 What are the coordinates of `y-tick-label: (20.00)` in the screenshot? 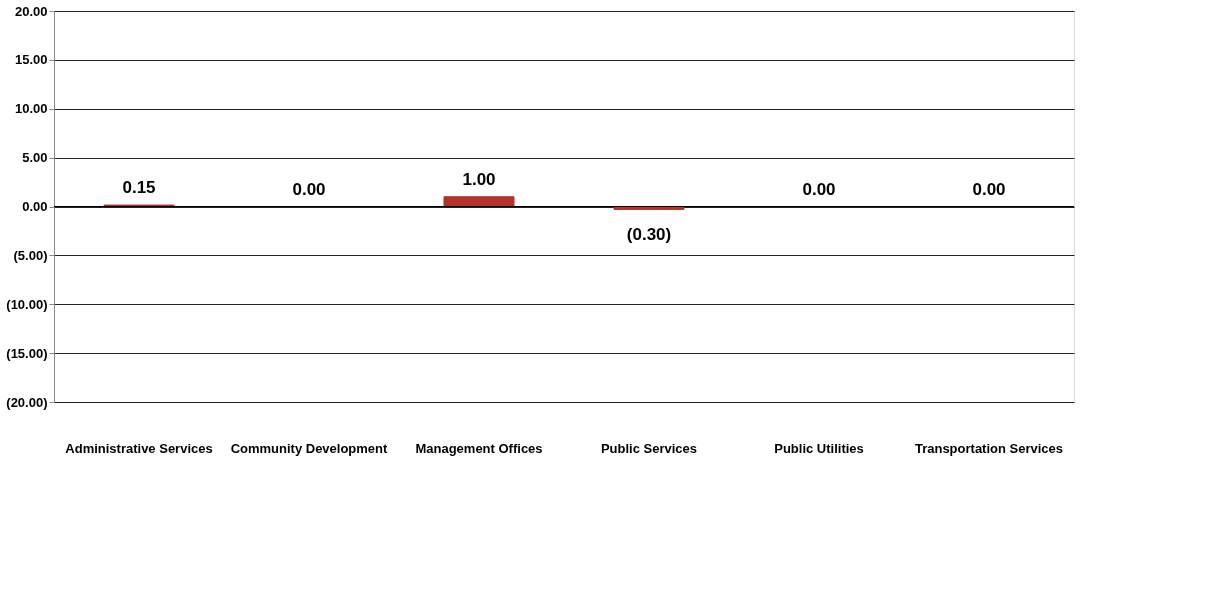 It's located at (27, 402).